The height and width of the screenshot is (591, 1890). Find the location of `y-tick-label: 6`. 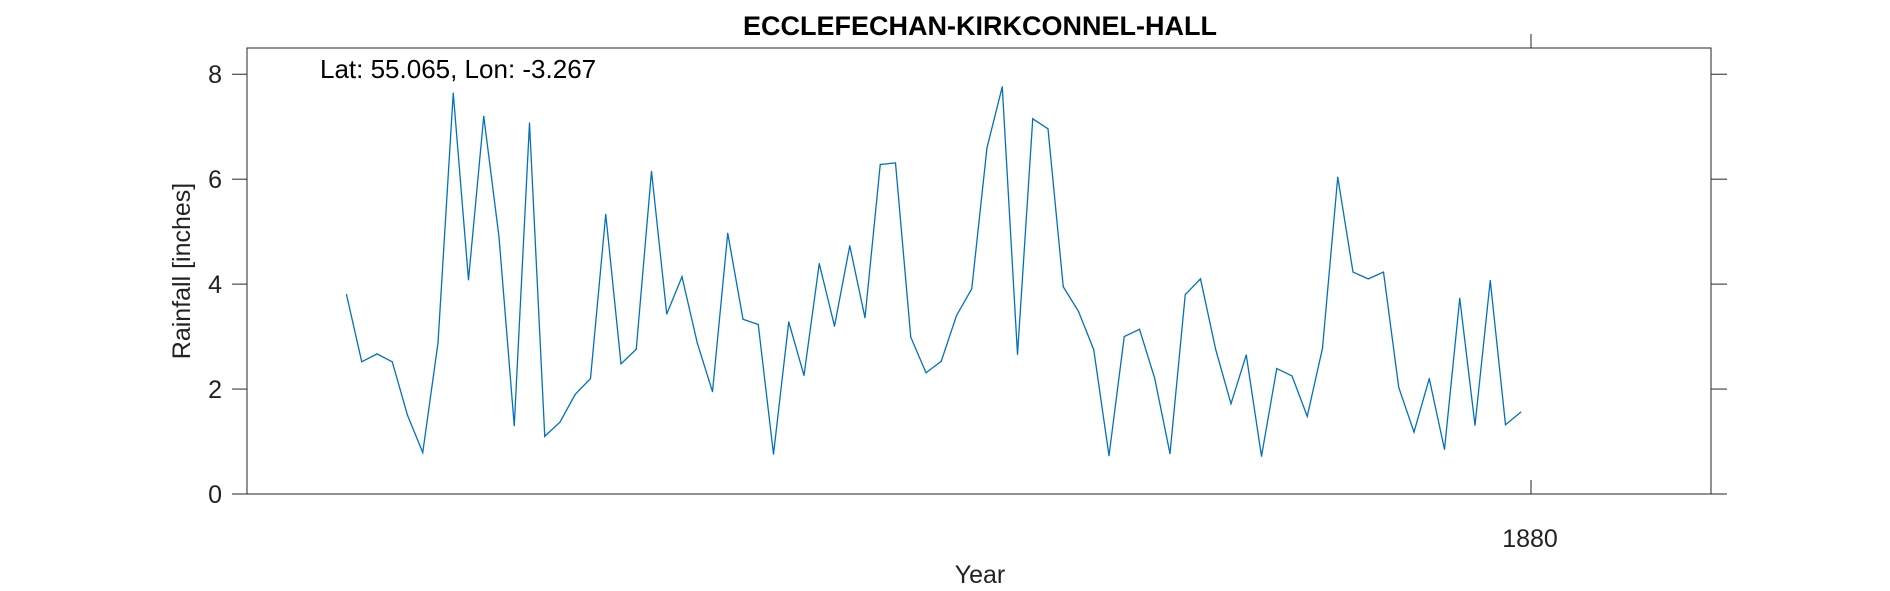

y-tick-label: 6 is located at coordinates (215, 180).